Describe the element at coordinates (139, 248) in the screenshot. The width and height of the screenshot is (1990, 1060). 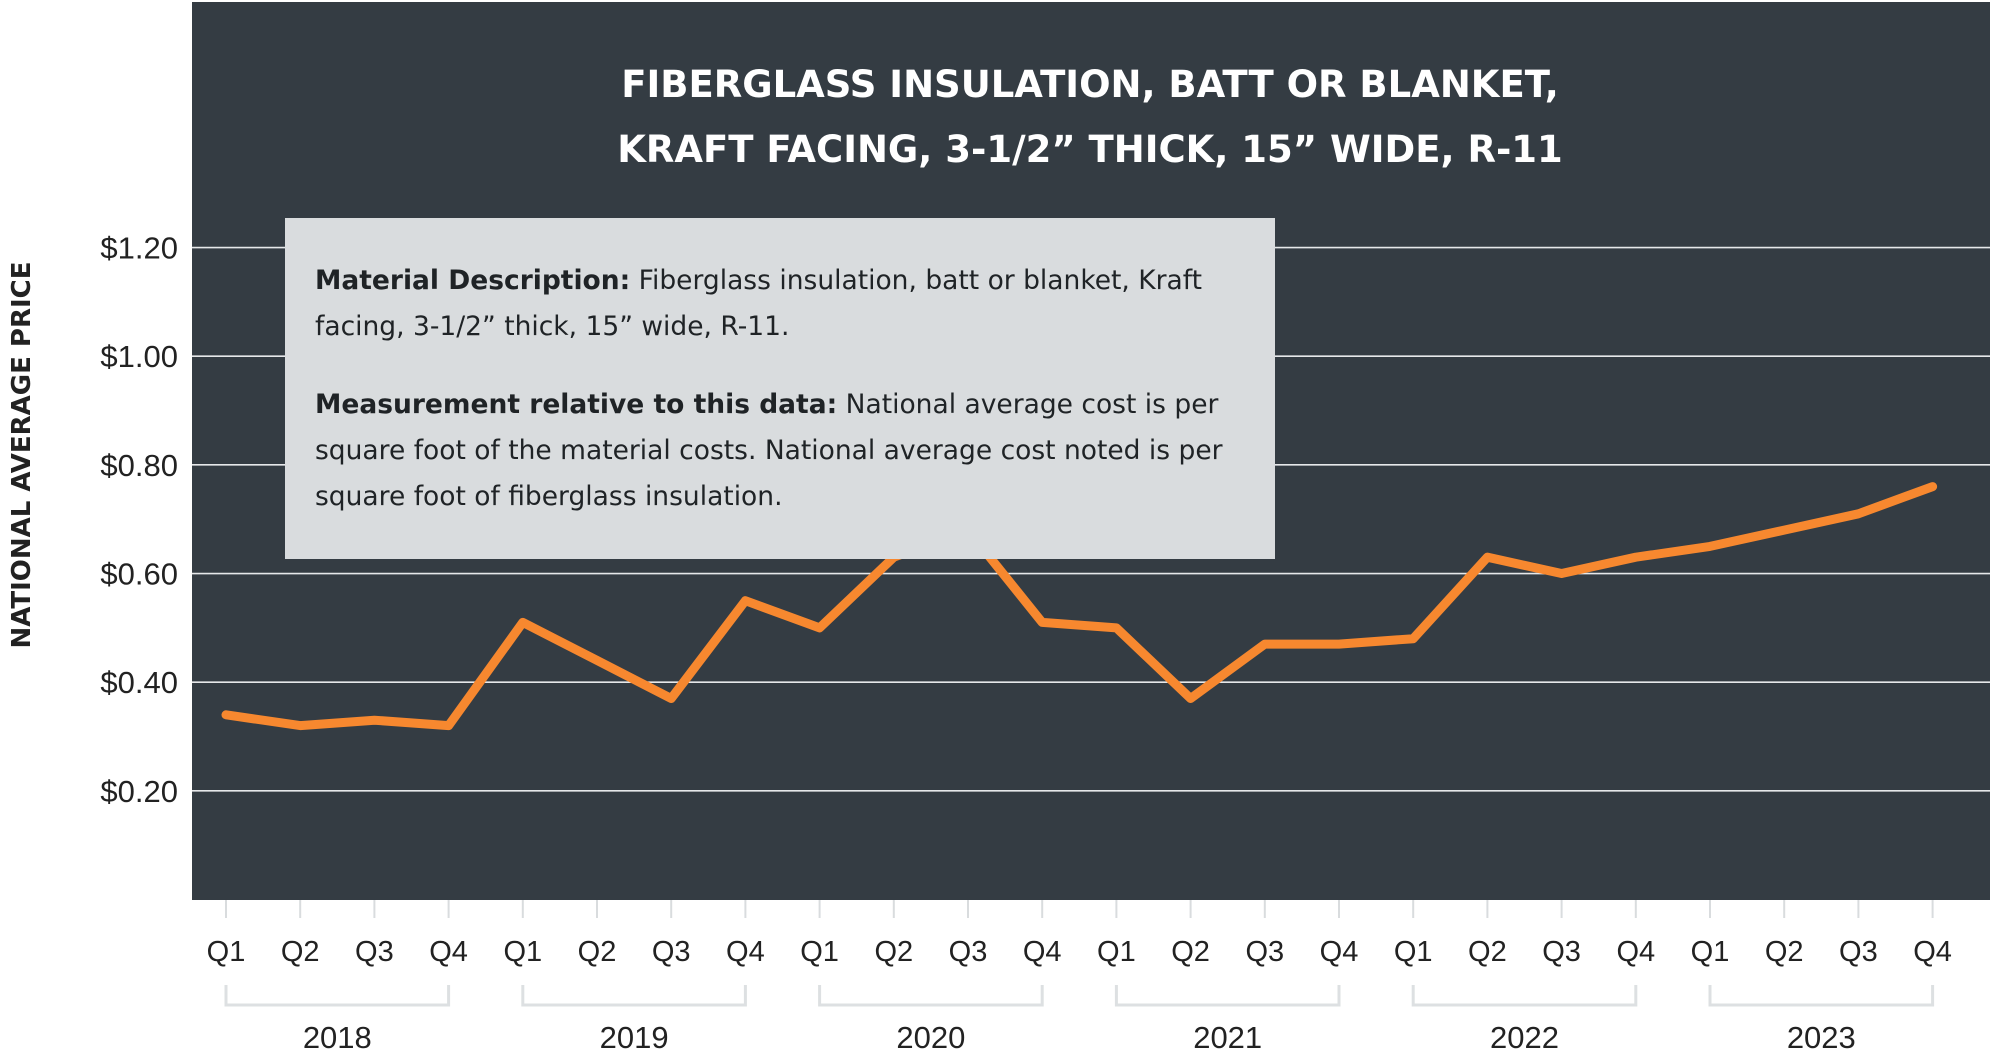
I see `y-tick-label: $1.20` at that location.